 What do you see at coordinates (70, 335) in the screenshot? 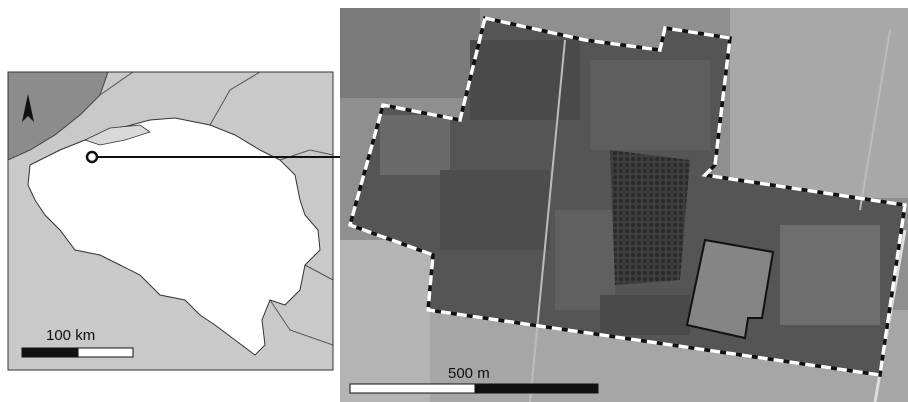
I see `scale-label: 100 km` at bounding box center [70, 335].